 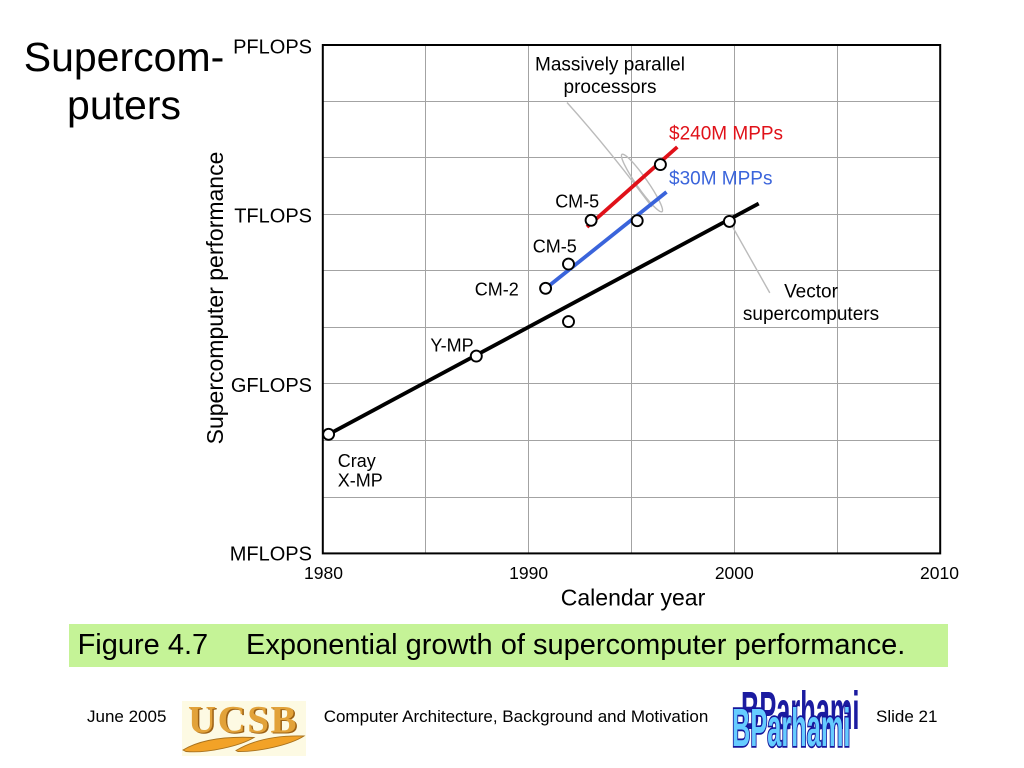 I want to click on svg-text: processors, so click(x=610, y=87).